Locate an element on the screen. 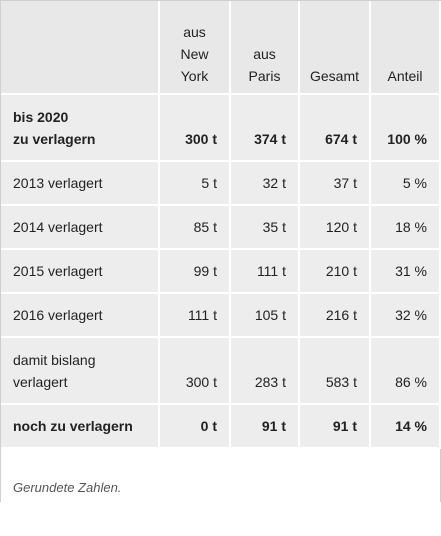  cell-gesamt: 210 t is located at coordinates (335, 271).